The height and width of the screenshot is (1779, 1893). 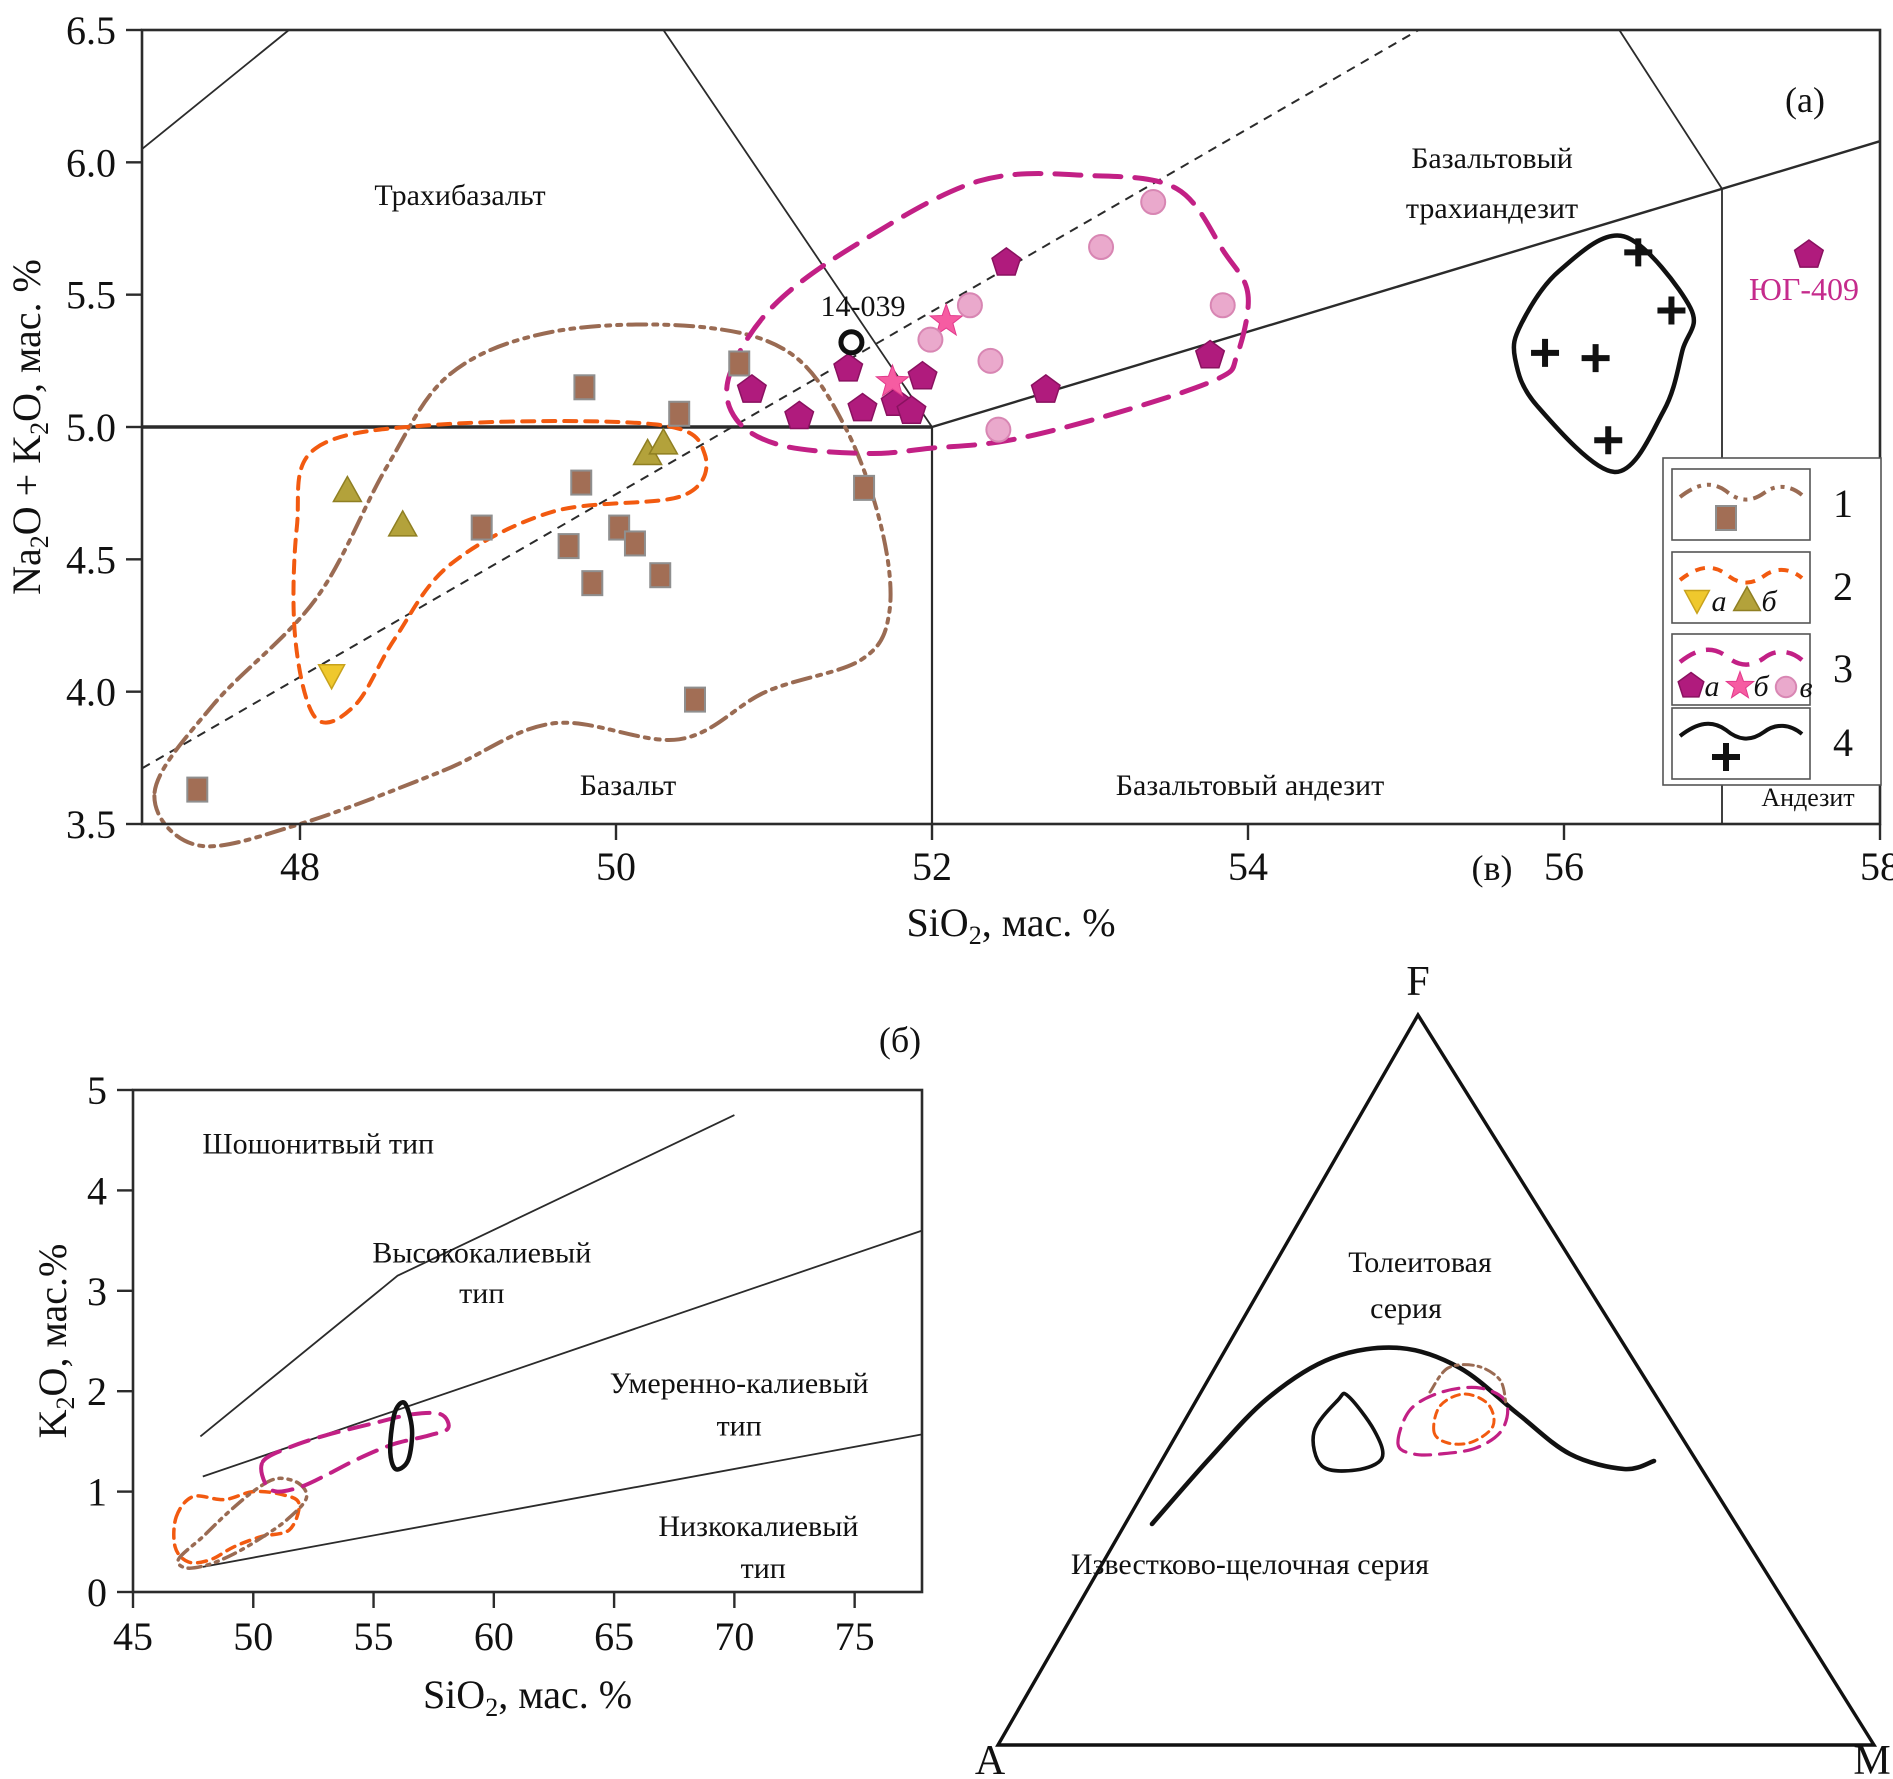 I want to click on legend-letter: в, so click(x=1805, y=687).